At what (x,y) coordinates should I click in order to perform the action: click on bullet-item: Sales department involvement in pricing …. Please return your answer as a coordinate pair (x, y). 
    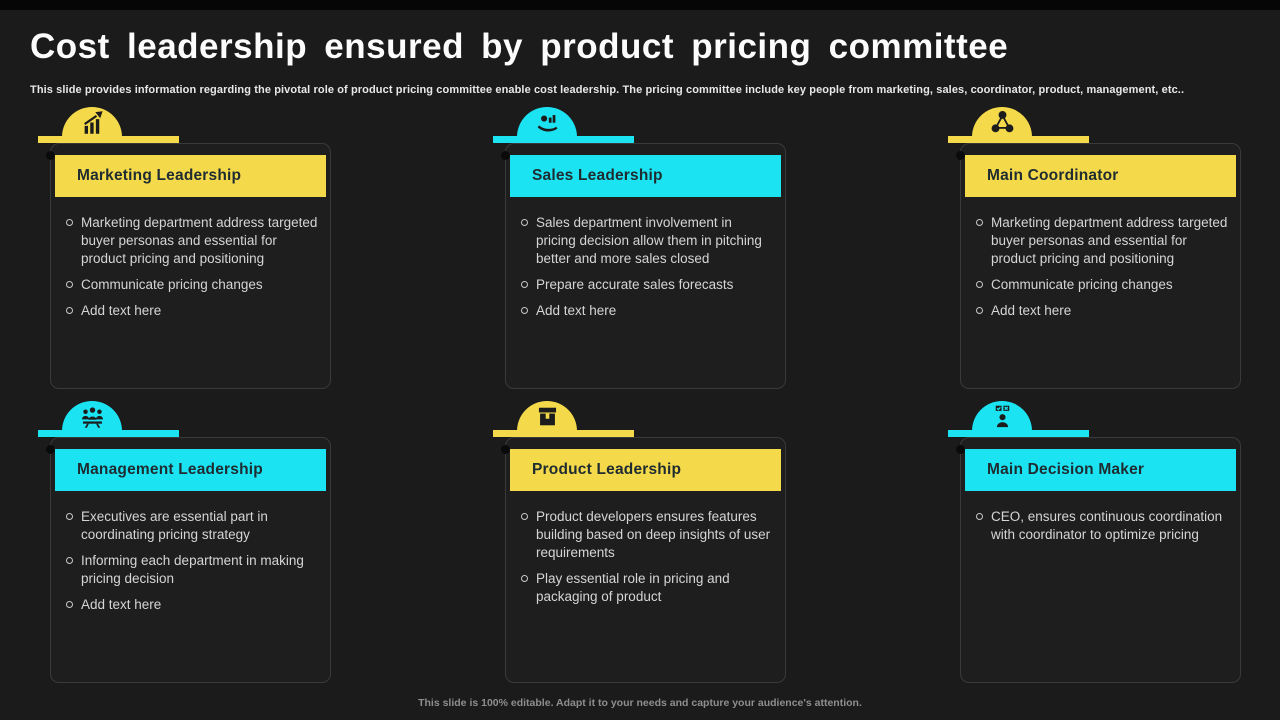
    Looking at the image, I should click on (647, 241).